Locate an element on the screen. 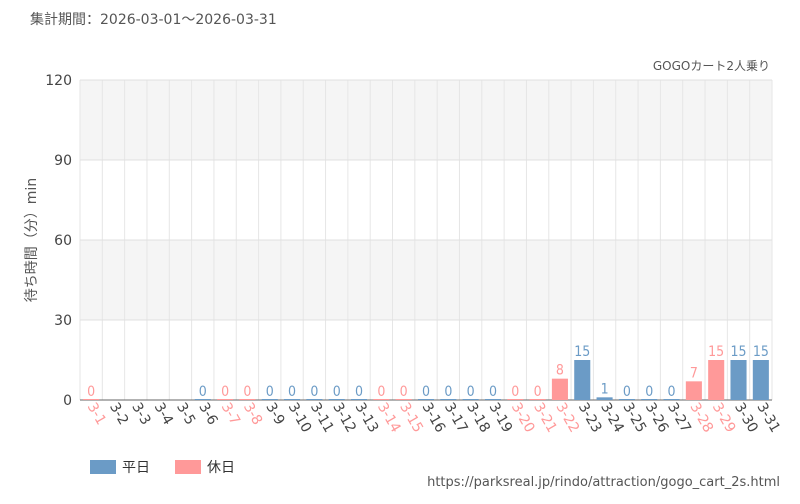  value-label: 7 is located at coordinates (694, 373).